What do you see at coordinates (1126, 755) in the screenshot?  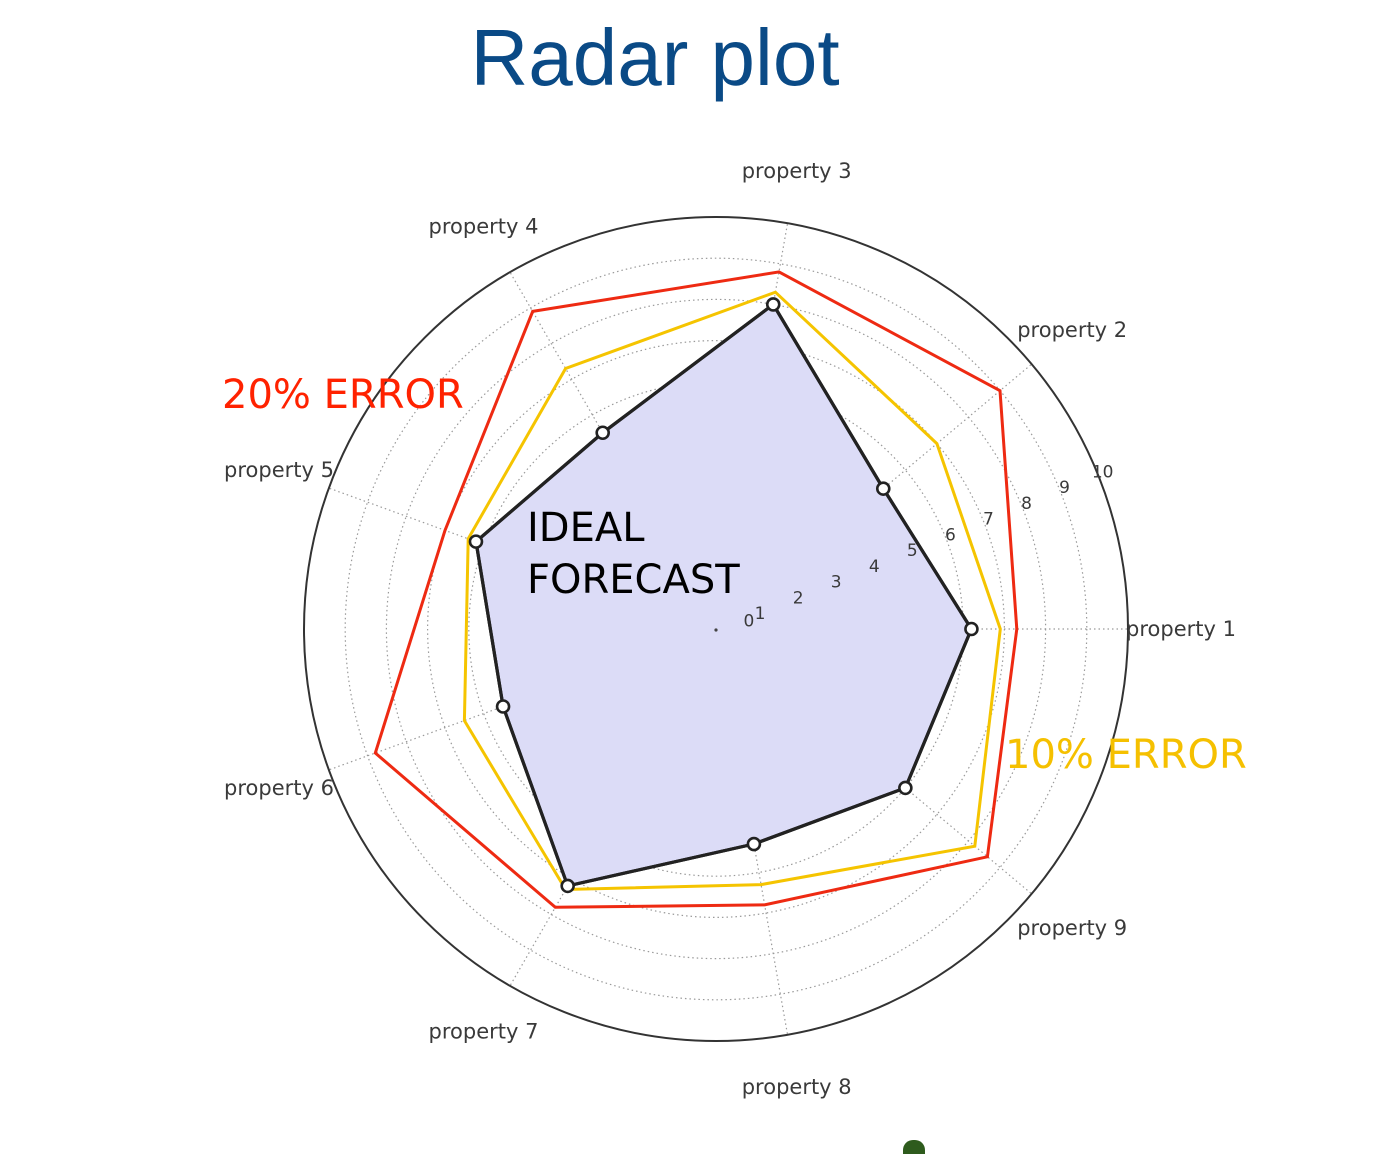 I see `annotation-10pct-error: 10% ERROR` at bounding box center [1126, 755].